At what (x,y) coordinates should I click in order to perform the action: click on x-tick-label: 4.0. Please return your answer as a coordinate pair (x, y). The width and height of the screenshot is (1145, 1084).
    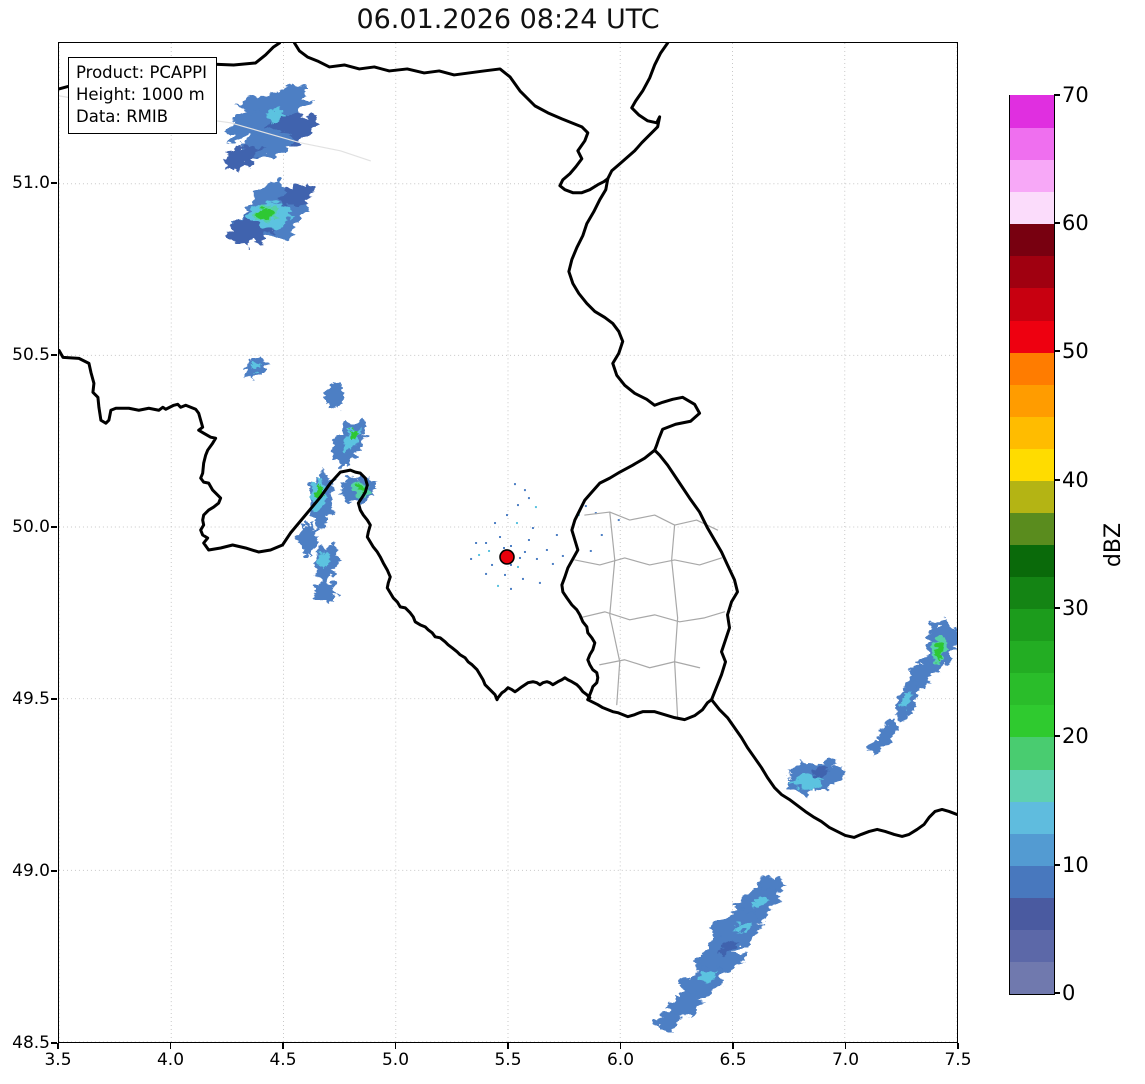
    Looking at the image, I should click on (170, 1060).